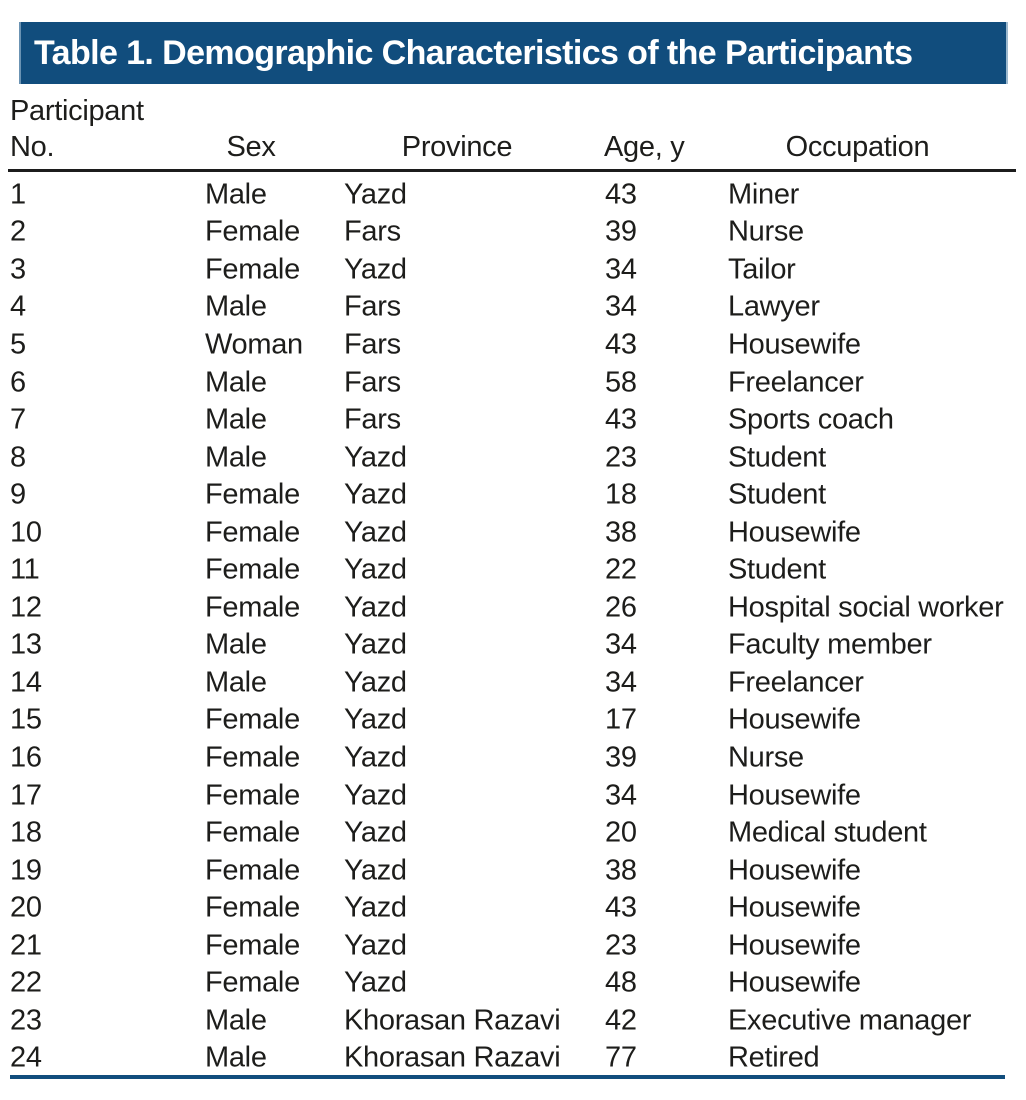  I want to click on cell-occupation: Hospital social worker, so click(866, 607).